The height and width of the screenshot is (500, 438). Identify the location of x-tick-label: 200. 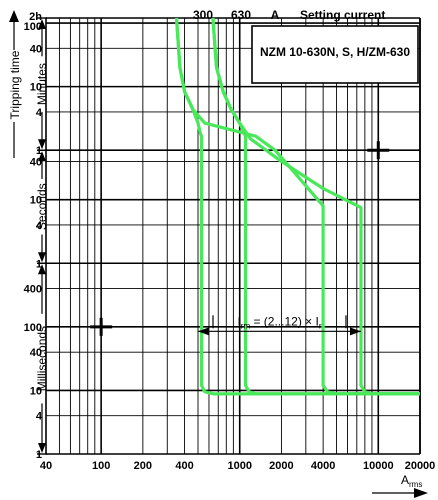
(143, 466).